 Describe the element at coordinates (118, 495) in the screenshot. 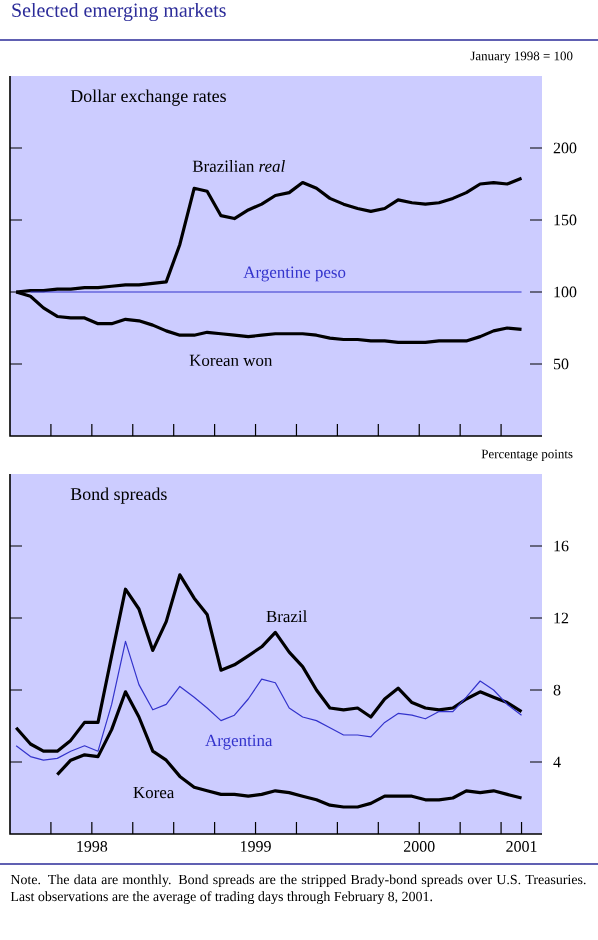

I see `text: Bond spreads` at that location.